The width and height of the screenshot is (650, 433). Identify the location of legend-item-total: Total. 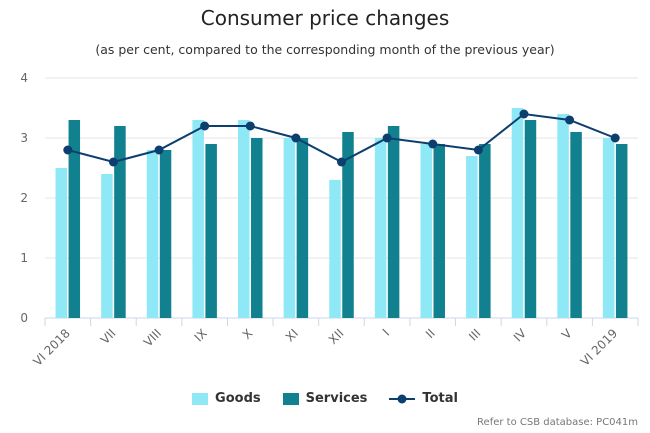
(423, 398).